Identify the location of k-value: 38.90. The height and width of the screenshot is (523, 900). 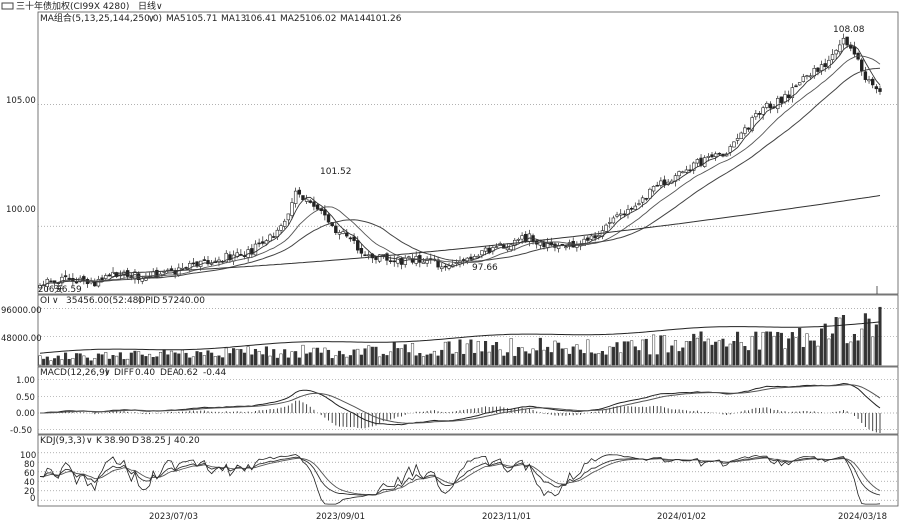
(117, 441).